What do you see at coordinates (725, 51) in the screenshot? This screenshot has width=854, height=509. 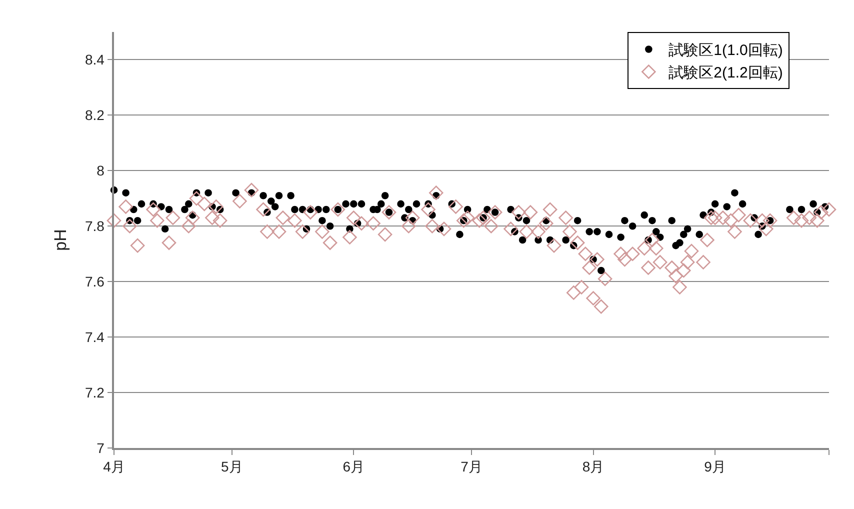 I see `legend-label: 試験区1(1.0回転)` at bounding box center [725, 51].